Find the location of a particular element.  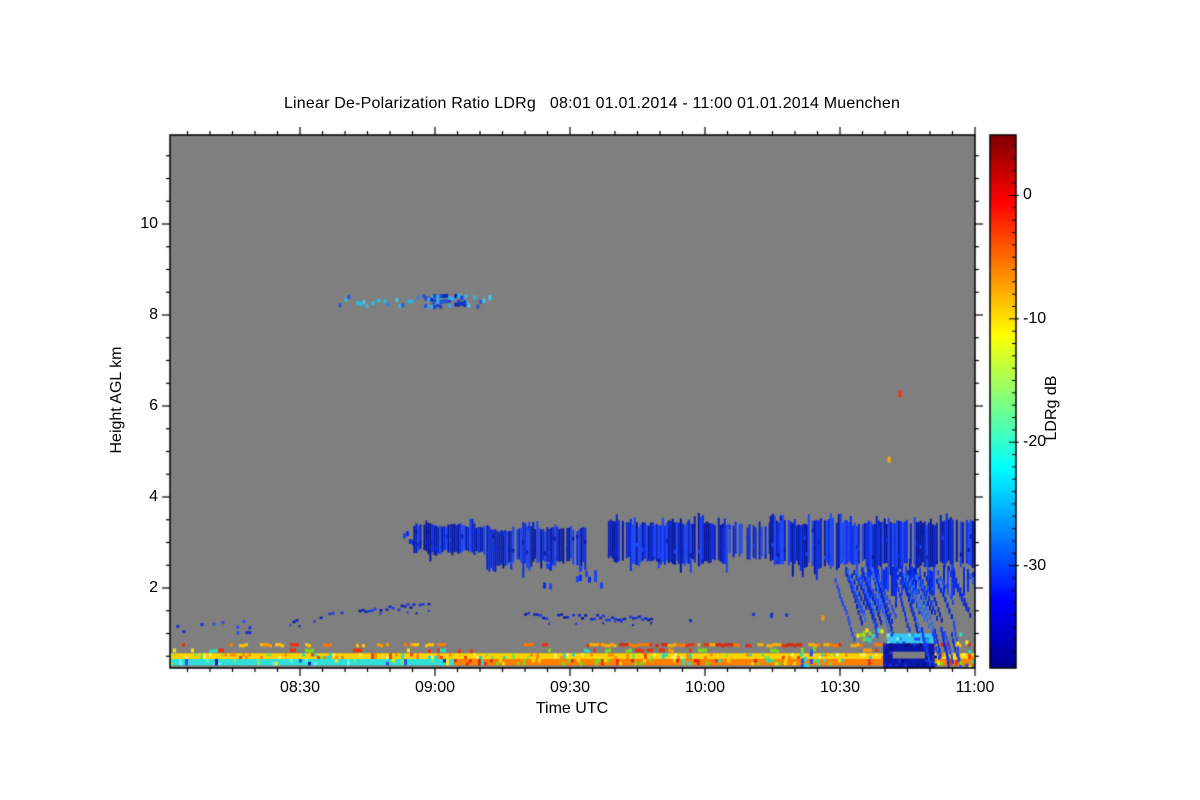

x-tick-label: 11:00 is located at coordinates (975, 687).